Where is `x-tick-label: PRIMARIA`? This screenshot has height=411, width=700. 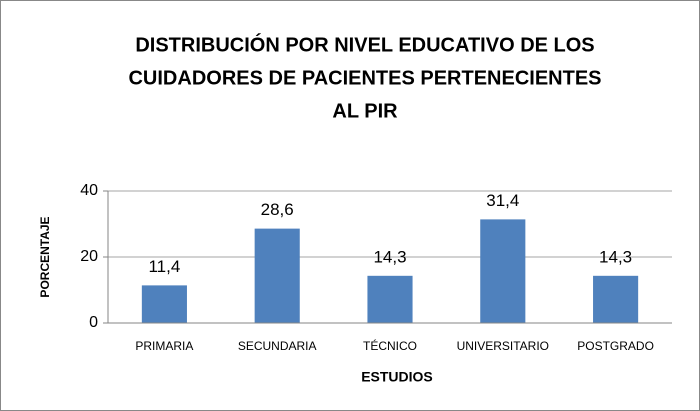 x-tick-label: PRIMARIA is located at coordinates (164, 346).